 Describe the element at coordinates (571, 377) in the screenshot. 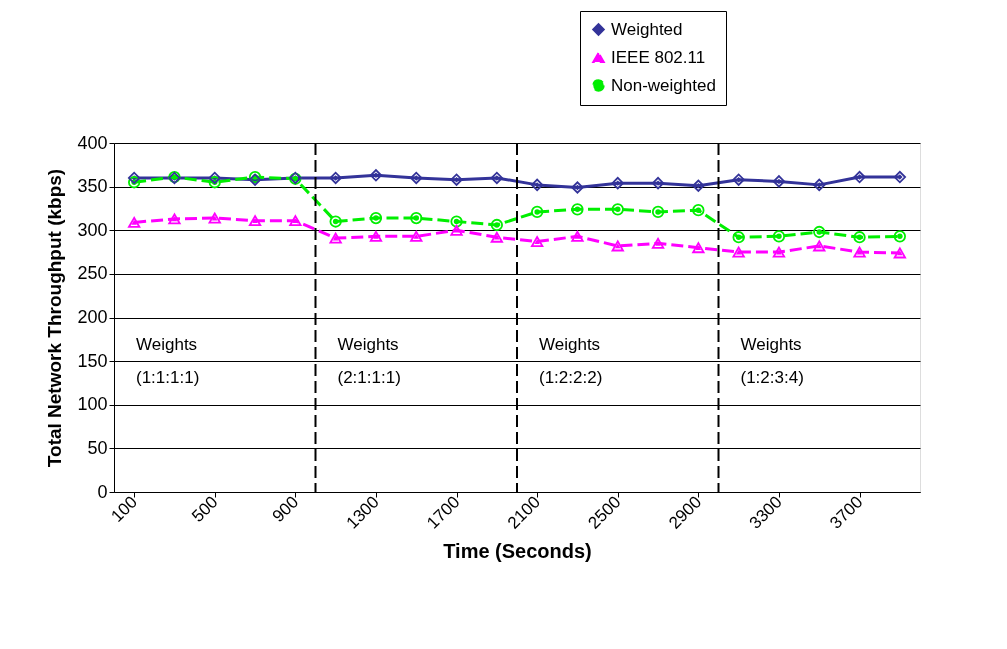

I see `annotation: (1:2:2:2)` at that location.